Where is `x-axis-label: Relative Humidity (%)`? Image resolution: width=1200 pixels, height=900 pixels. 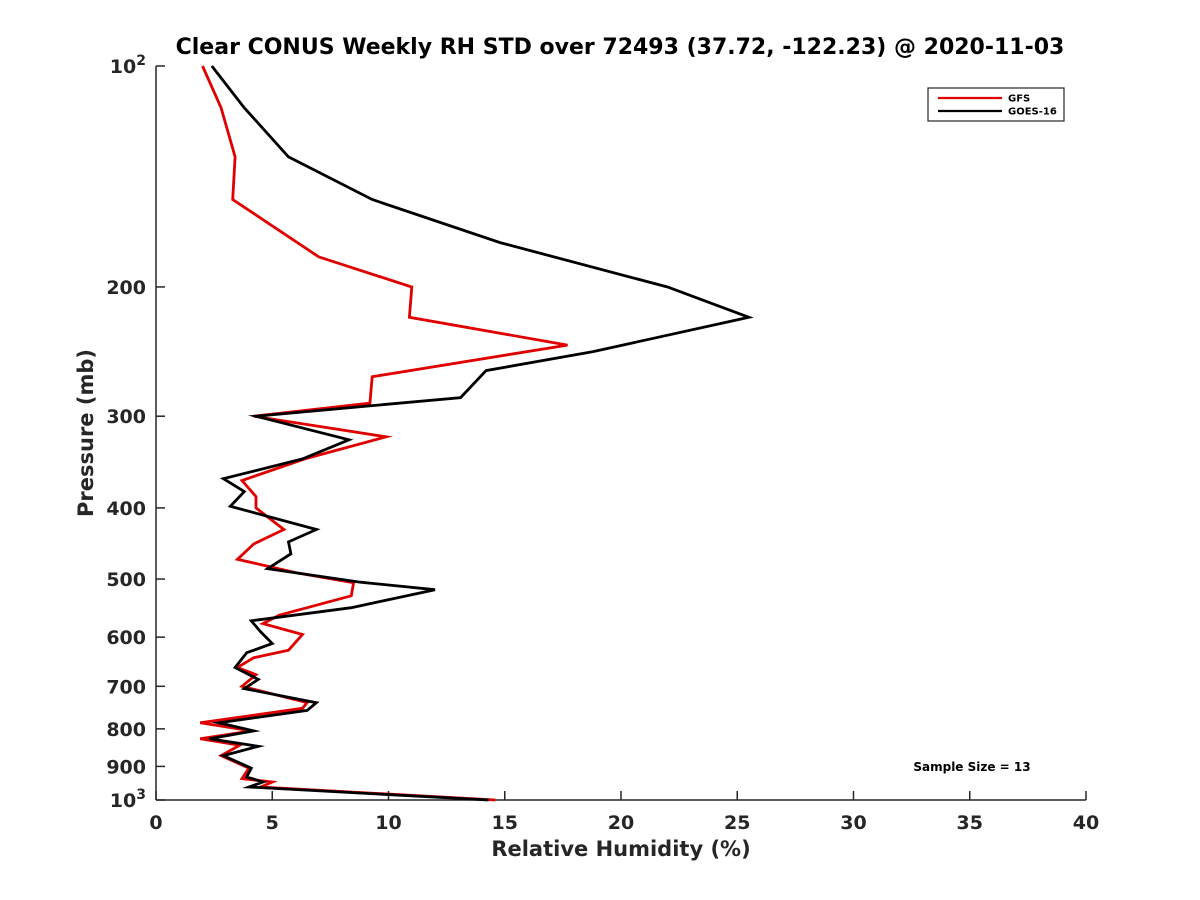 x-axis-label: Relative Humidity (%) is located at coordinates (620, 849).